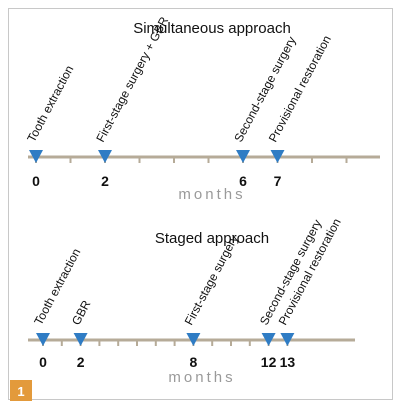 The height and width of the screenshot is (410, 403). I want to click on tick-label: 12, so click(269, 362).